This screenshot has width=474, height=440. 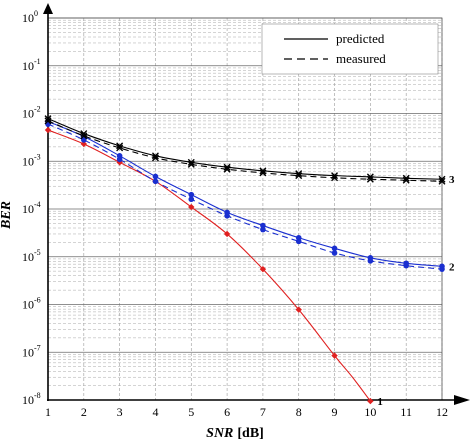 What do you see at coordinates (84, 412) in the screenshot?
I see `x-tick-label: 2` at bounding box center [84, 412].